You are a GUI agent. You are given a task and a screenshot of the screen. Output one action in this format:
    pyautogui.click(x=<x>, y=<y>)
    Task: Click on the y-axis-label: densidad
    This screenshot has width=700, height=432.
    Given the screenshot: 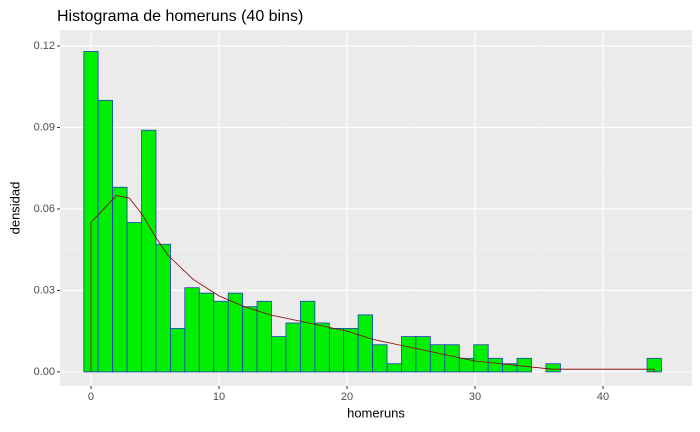 What is the action you would take?
    pyautogui.click(x=14, y=208)
    